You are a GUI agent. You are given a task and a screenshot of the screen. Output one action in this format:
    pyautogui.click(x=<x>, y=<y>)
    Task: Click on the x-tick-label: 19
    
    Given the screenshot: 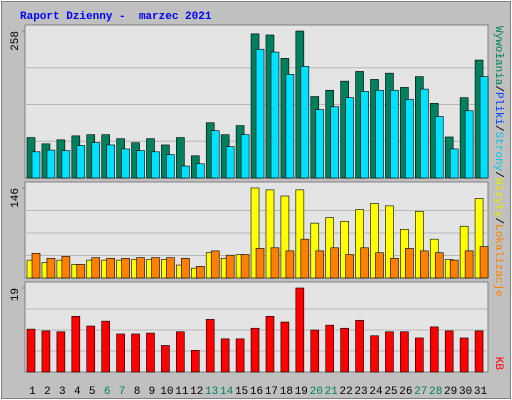 What is the action you would take?
    pyautogui.click(x=301, y=392)
    